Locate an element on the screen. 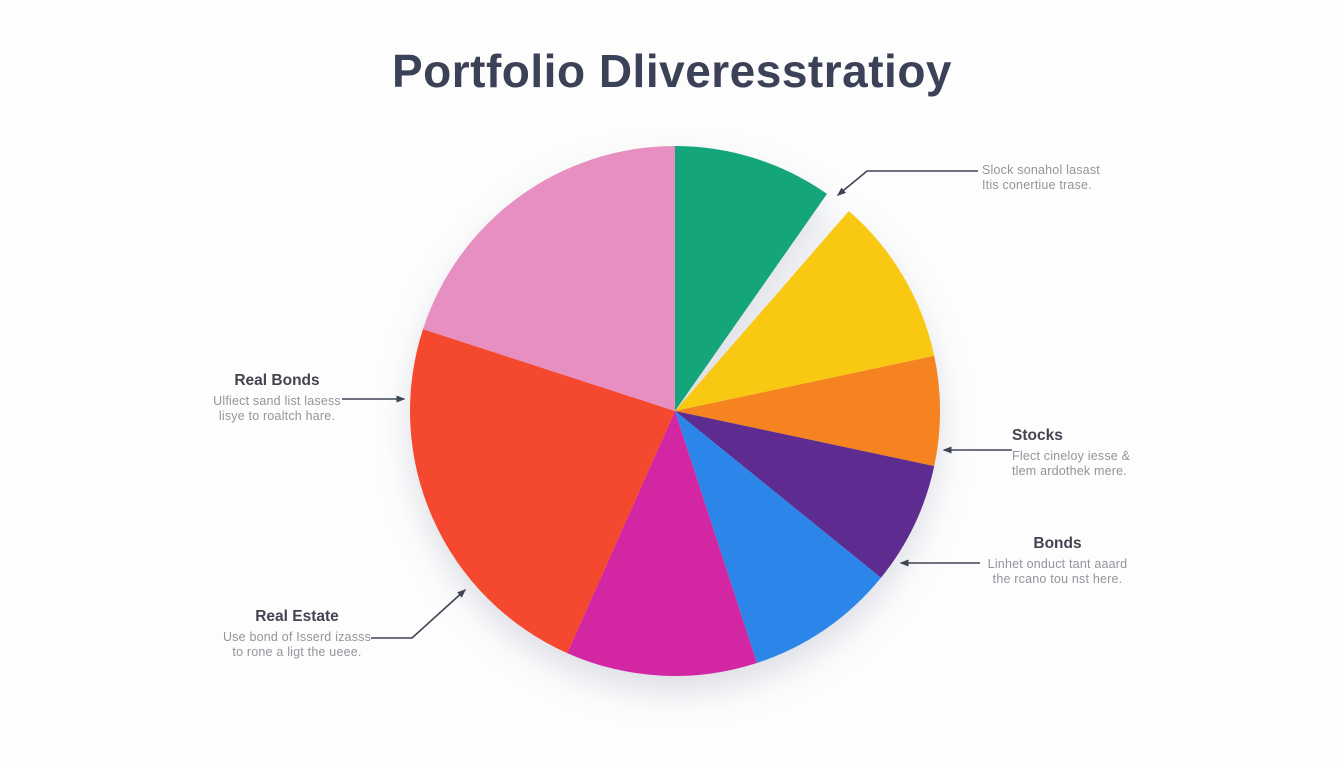  annotation-text-line: Flect cineloy iesse & is located at coordinates (1071, 456).